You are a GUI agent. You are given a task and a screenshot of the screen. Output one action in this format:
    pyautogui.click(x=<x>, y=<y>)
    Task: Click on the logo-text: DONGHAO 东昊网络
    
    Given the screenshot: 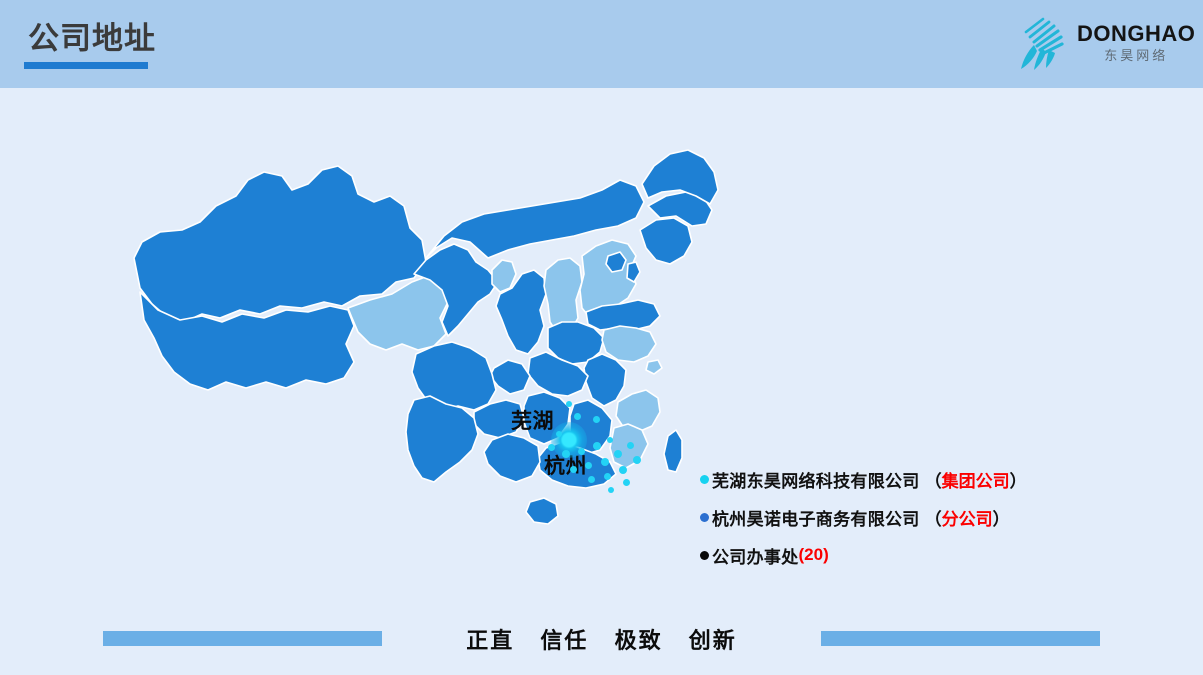 What is the action you would take?
    pyautogui.click(x=1136, y=42)
    